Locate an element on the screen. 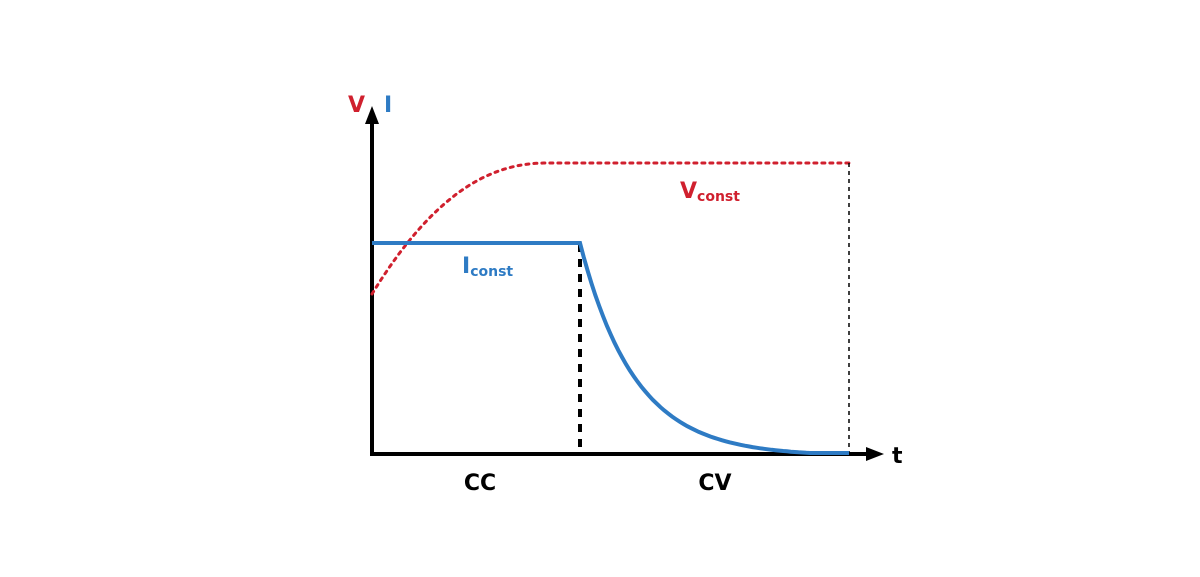  v-const-main: V is located at coordinates (688, 191).